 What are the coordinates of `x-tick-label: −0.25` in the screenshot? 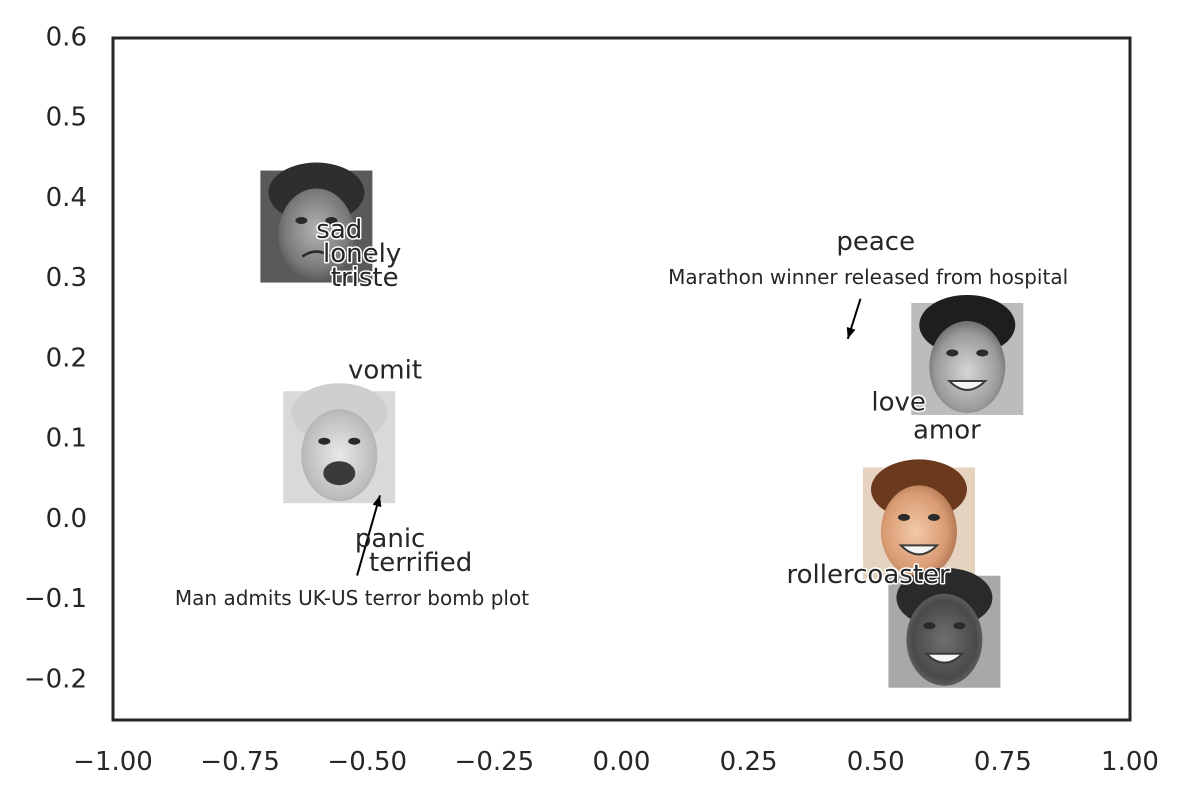 It's located at (495, 762).